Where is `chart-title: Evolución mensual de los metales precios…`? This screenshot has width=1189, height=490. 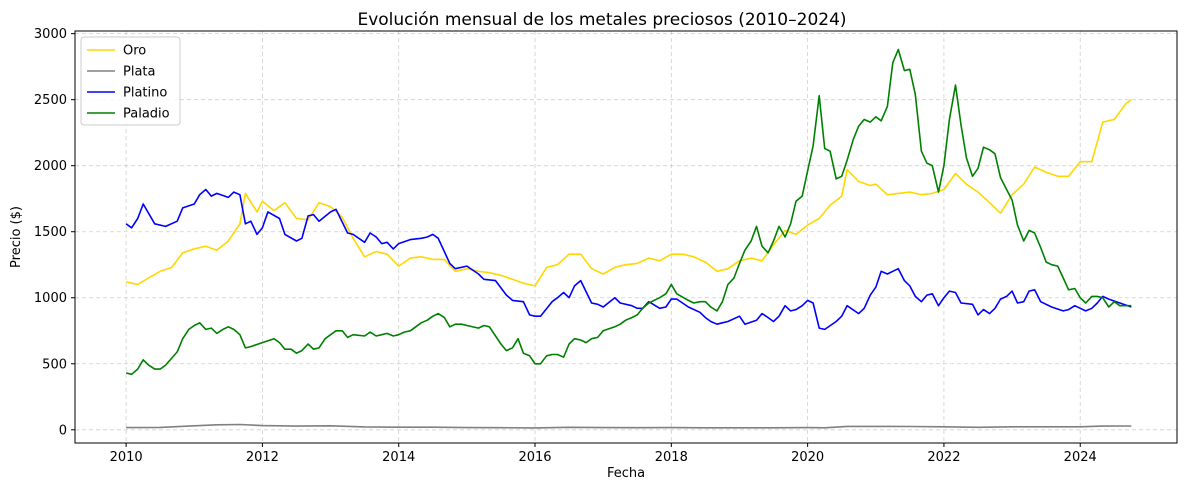 chart-title: Evolución mensual de los metales precios… is located at coordinates (601, 20).